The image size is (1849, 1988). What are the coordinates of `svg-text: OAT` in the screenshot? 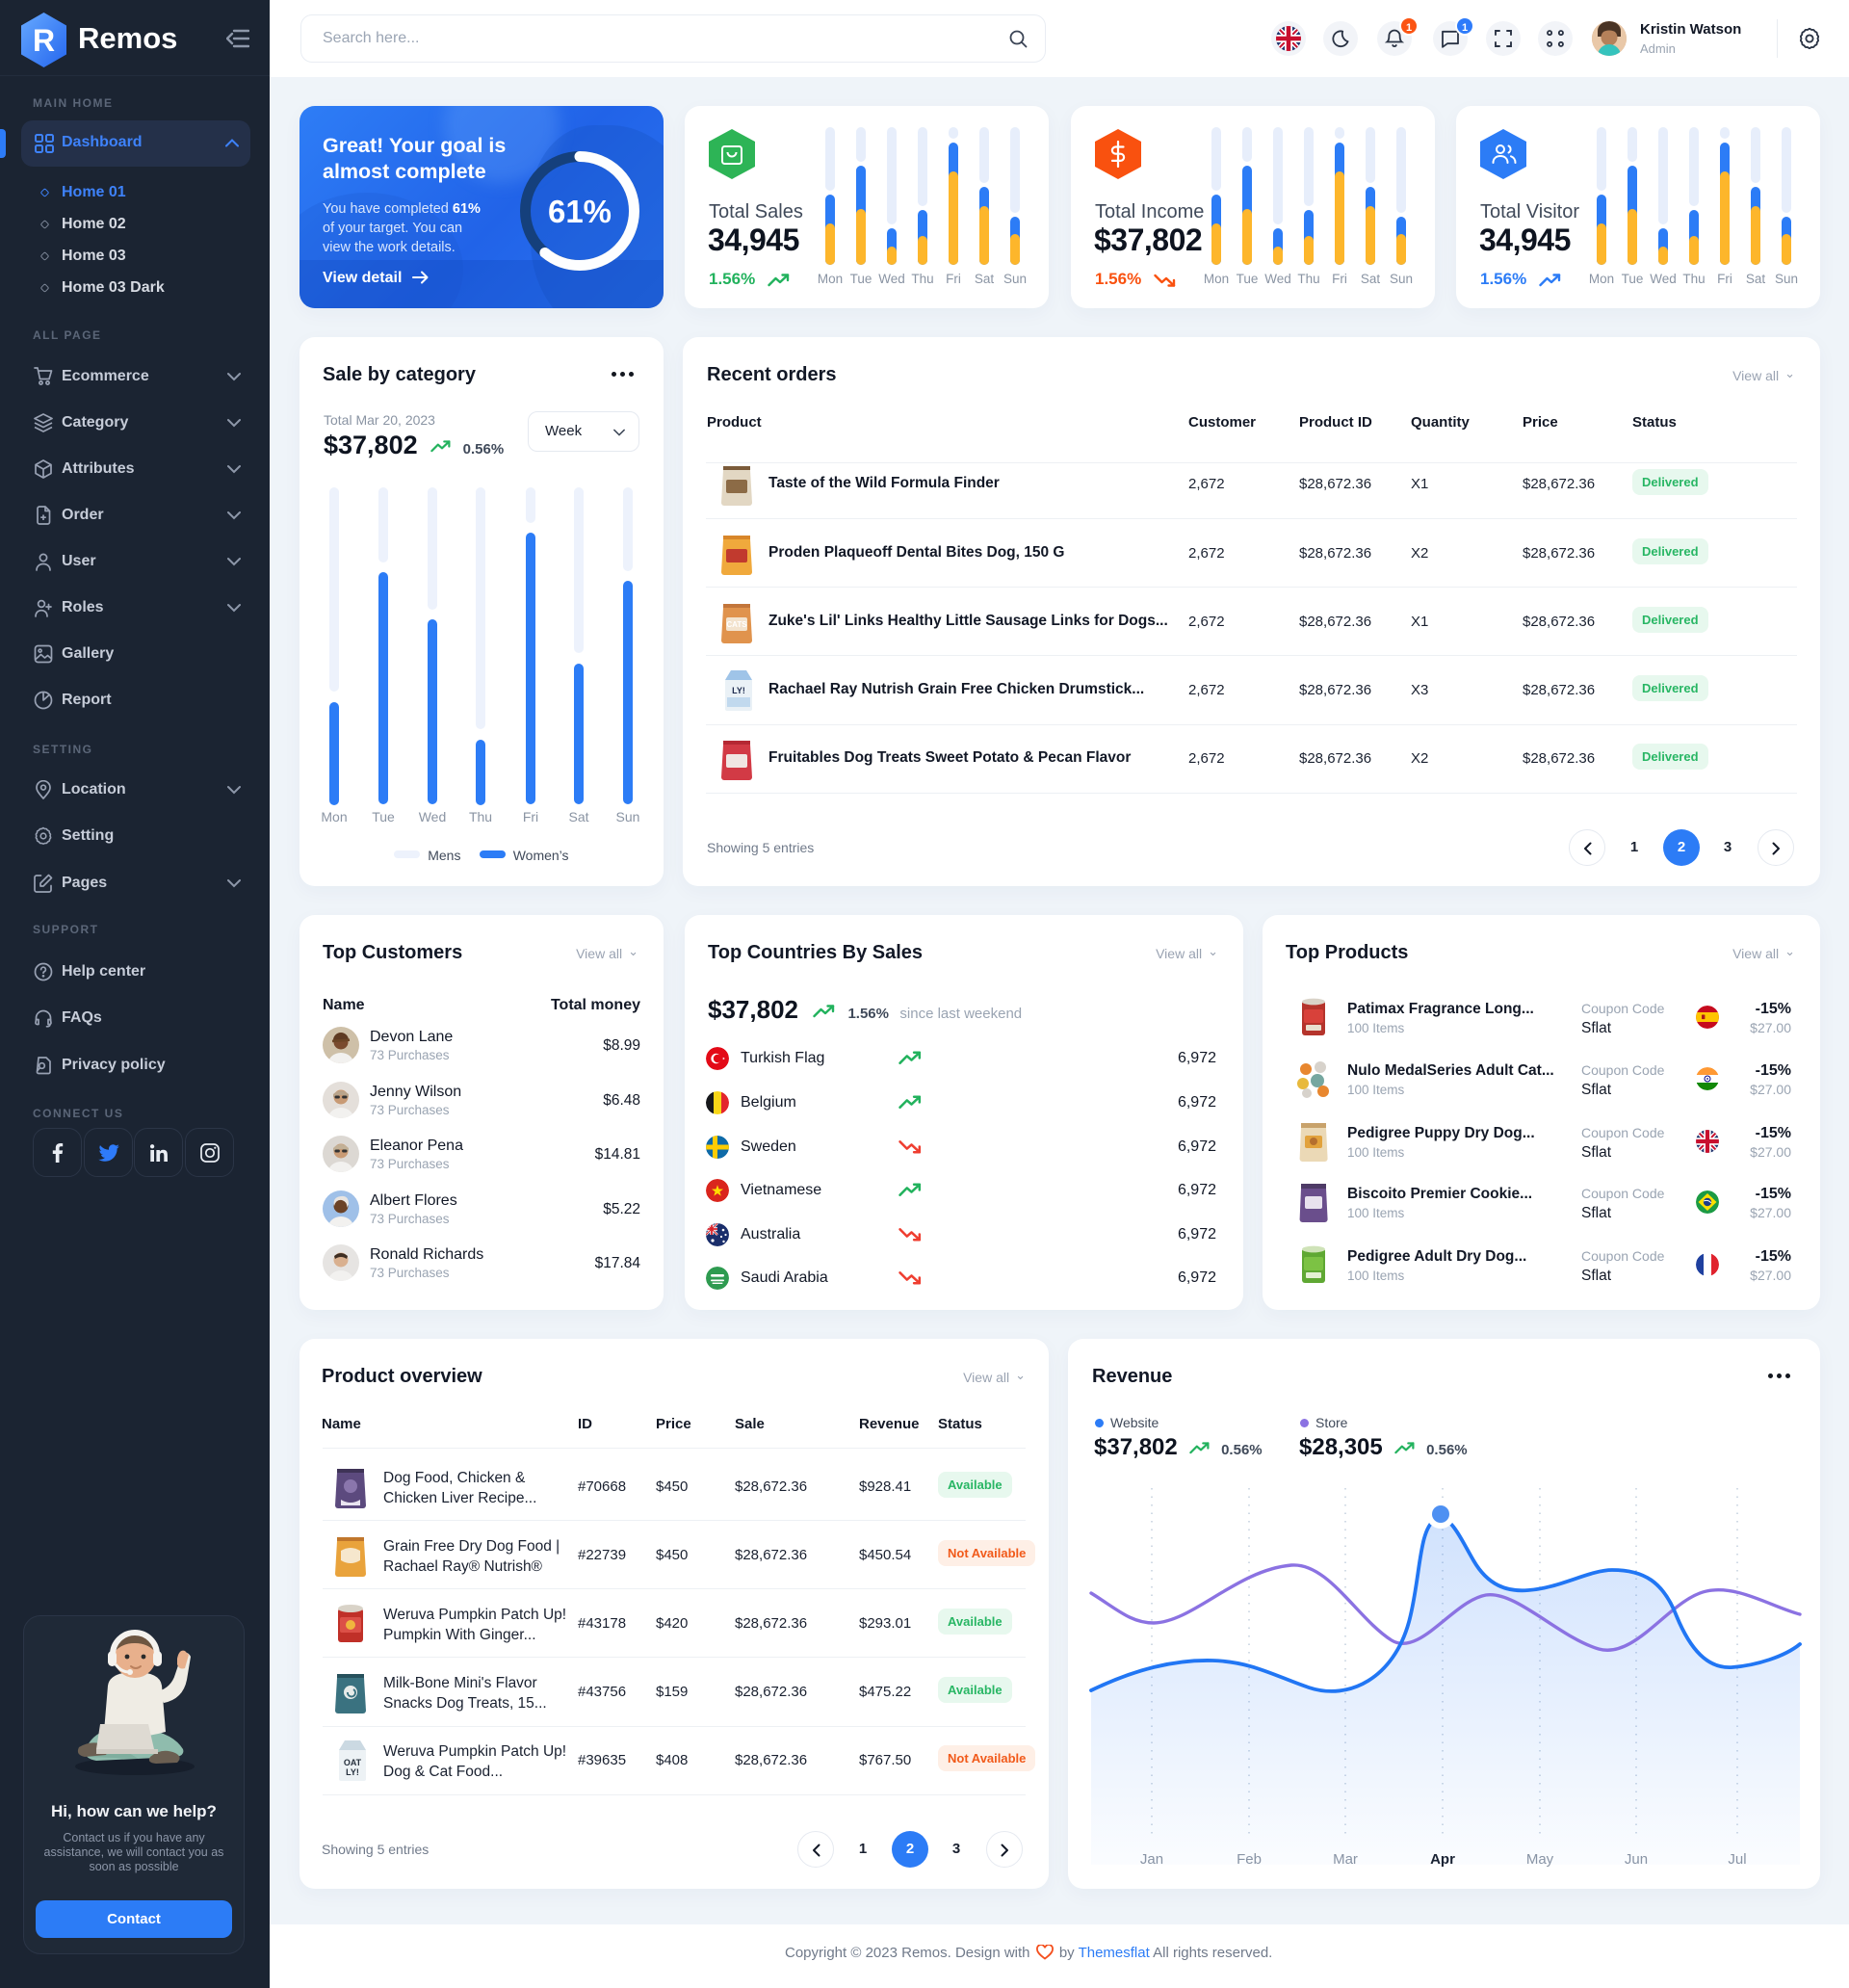 It's located at (353, 1762).